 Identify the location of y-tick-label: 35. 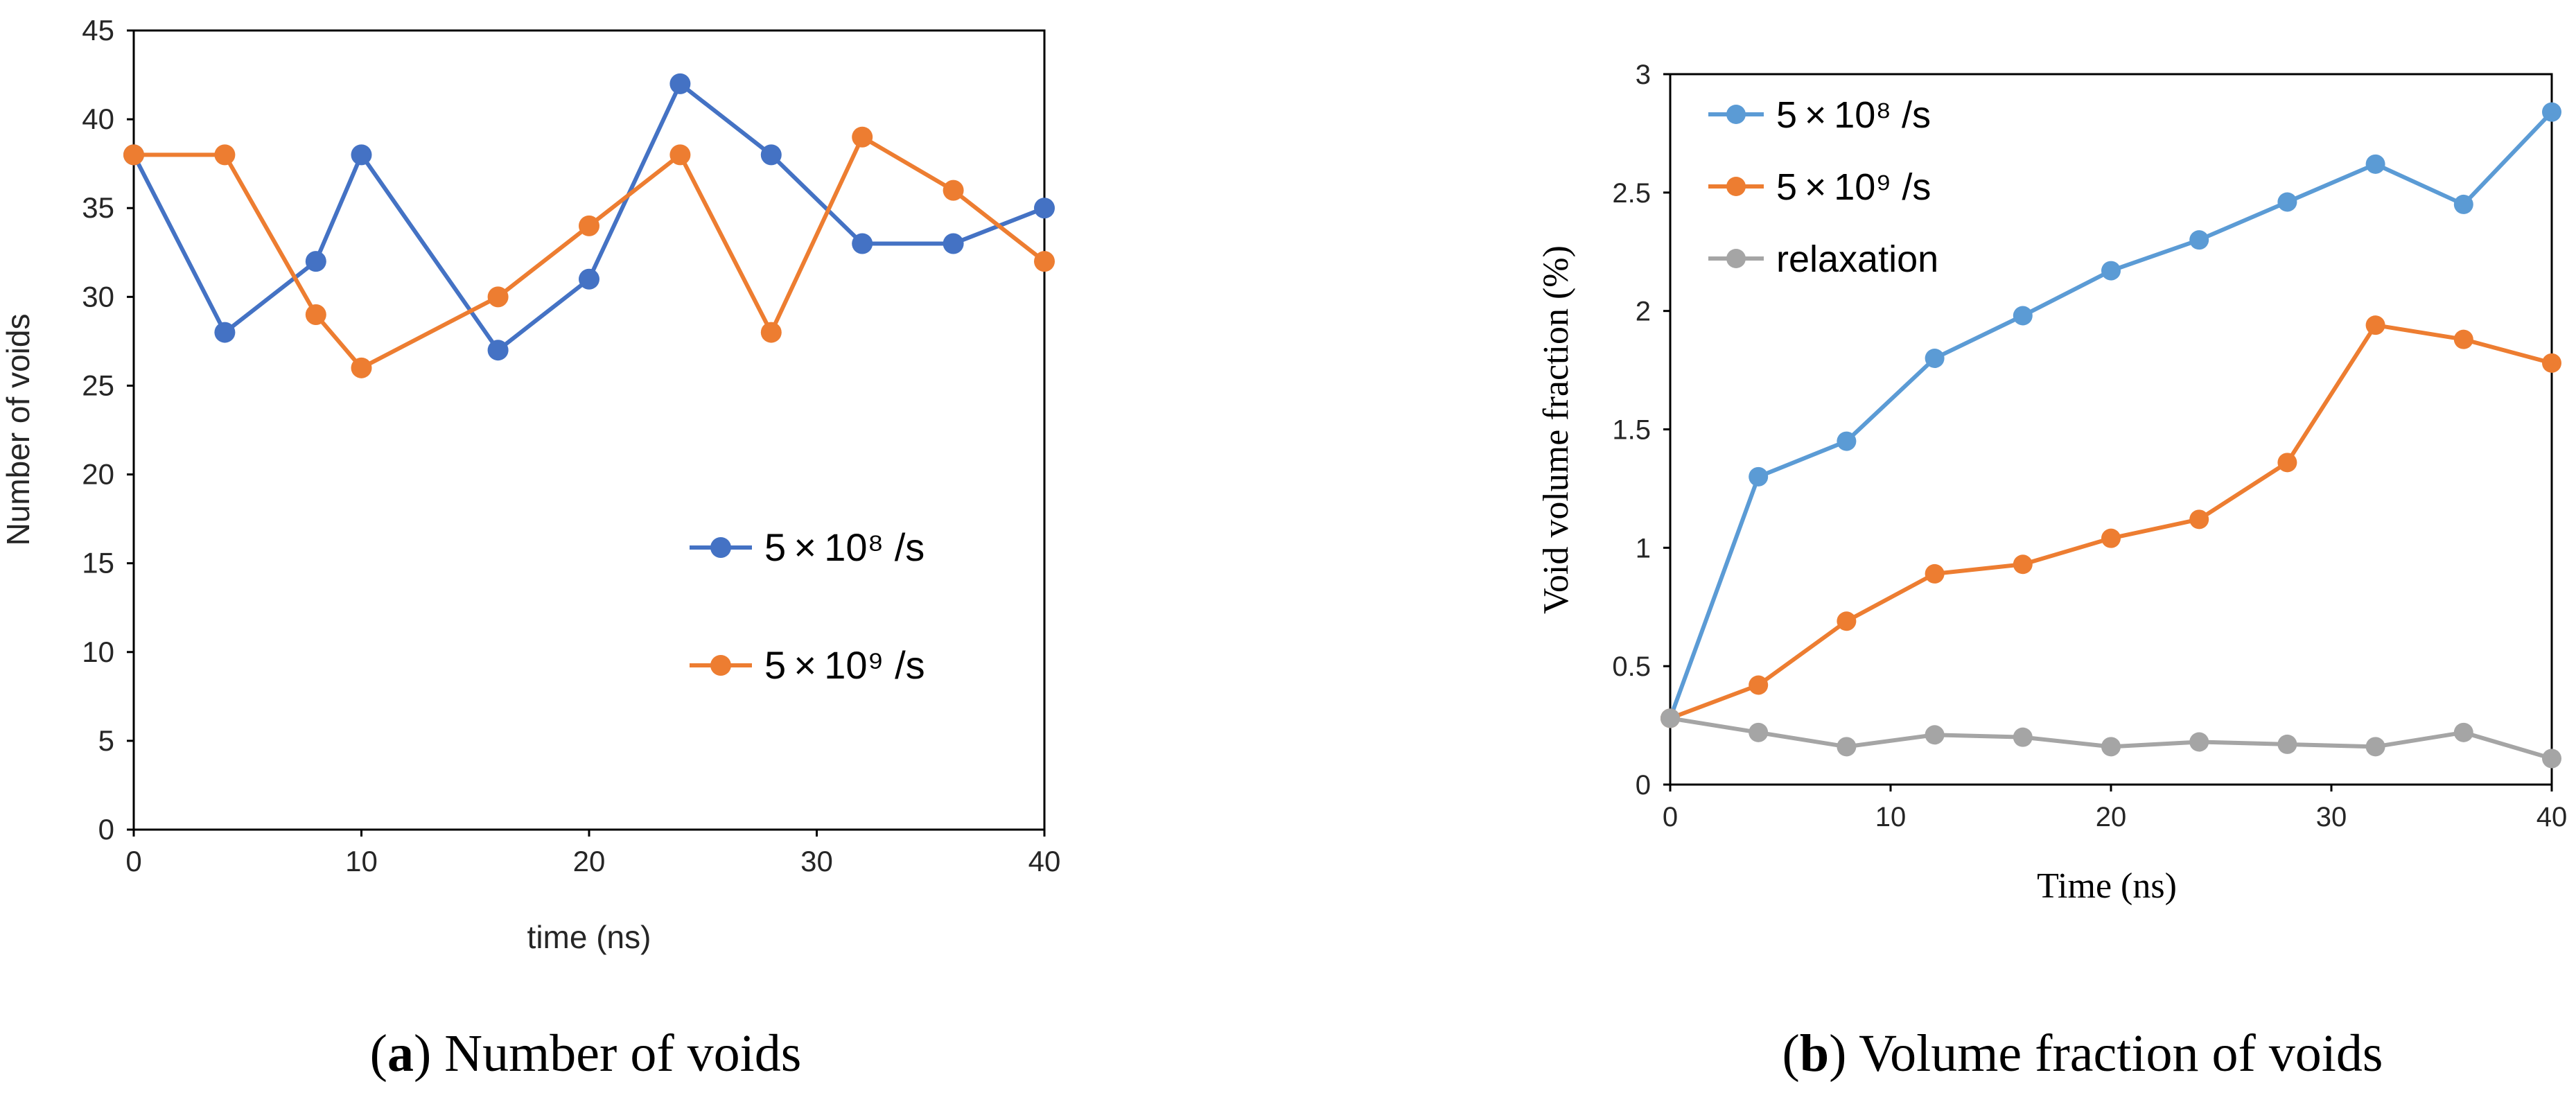
(98, 207).